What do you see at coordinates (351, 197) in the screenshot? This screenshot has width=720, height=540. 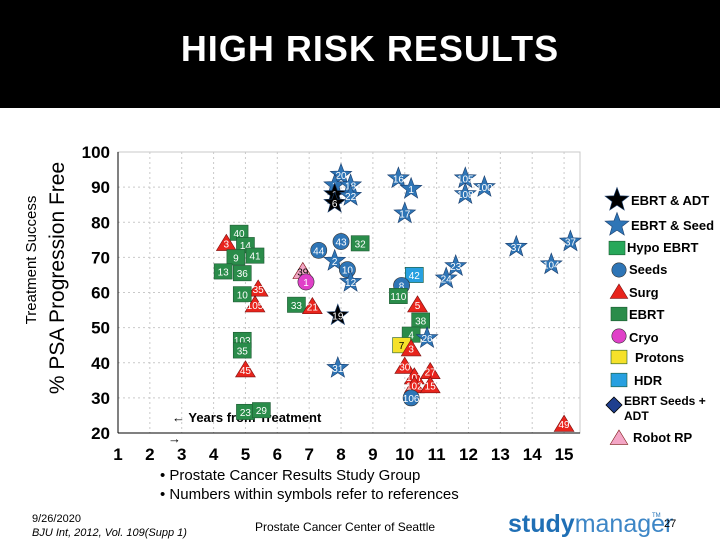 I see `data-point-label: 22` at bounding box center [351, 197].